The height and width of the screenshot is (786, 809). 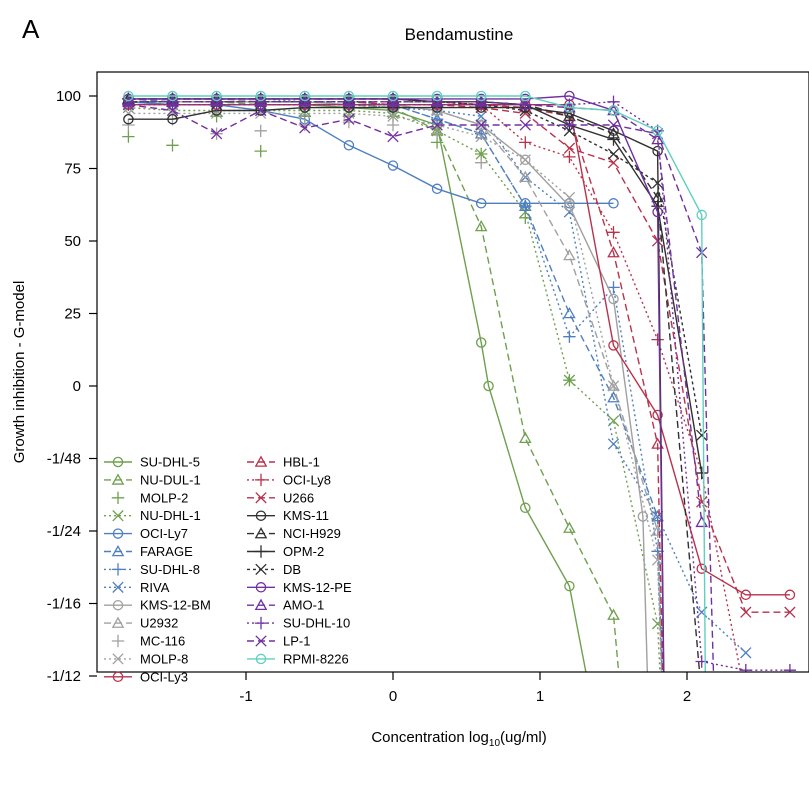 I want to click on y-tick-label: 25, so click(x=72, y=314).